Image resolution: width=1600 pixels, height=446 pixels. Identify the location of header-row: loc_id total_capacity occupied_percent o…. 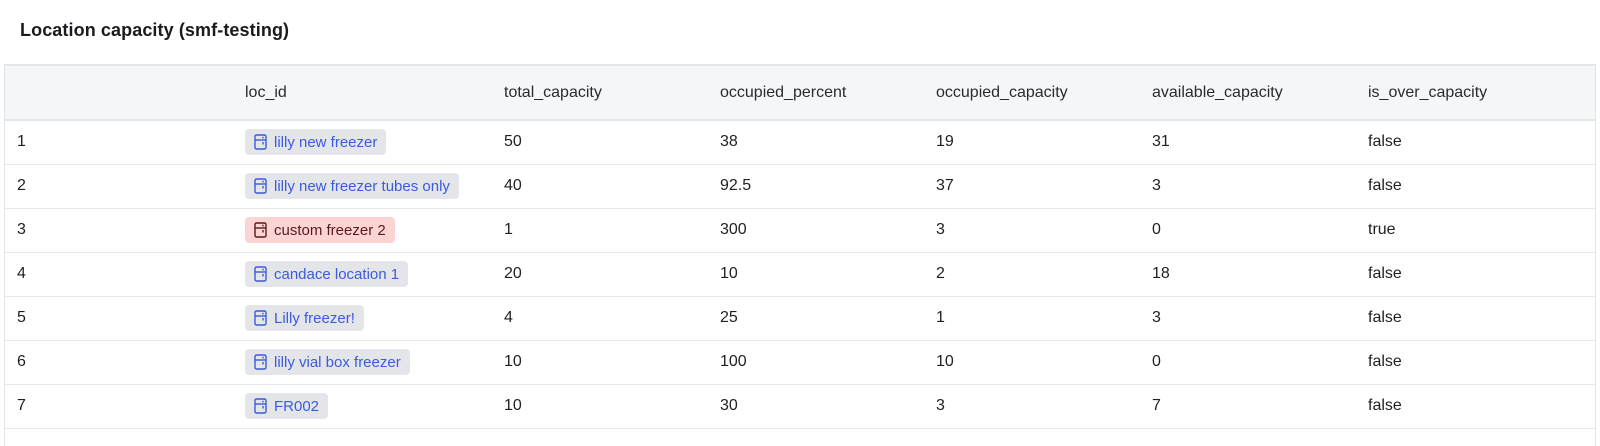
(800, 93).